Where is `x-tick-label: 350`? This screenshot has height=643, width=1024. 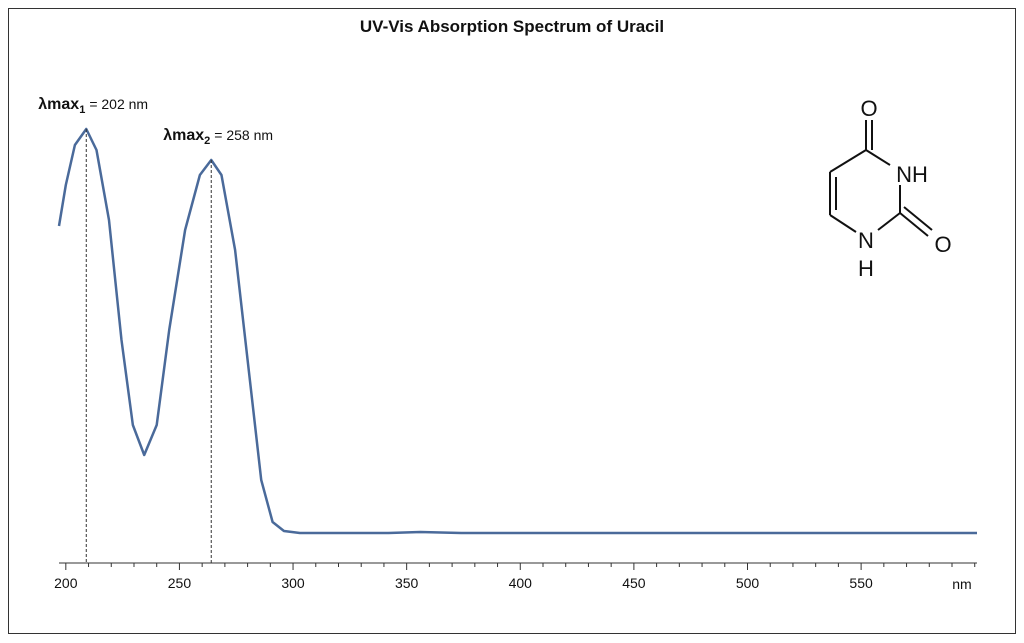 x-tick-label: 350 is located at coordinates (407, 583).